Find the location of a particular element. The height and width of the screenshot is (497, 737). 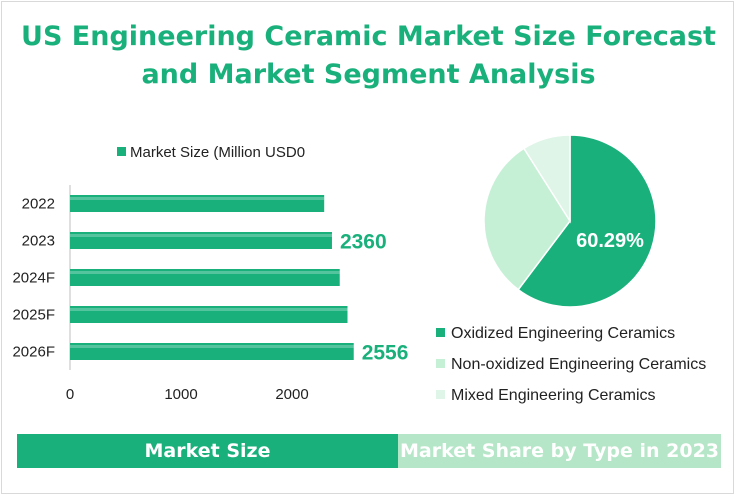

x-tick-label: 1000 is located at coordinates (180, 394).